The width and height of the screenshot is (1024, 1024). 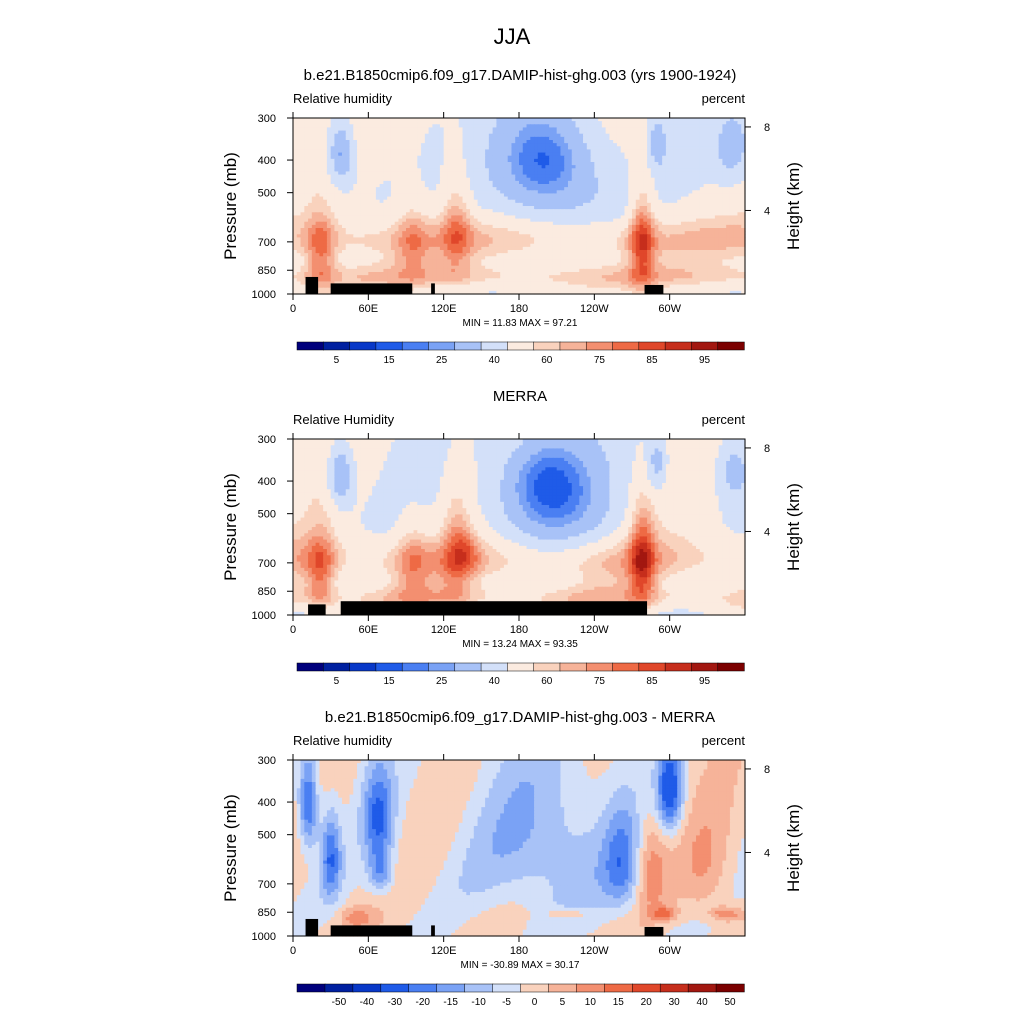 I want to click on figure-title: JJA, so click(x=512, y=36).